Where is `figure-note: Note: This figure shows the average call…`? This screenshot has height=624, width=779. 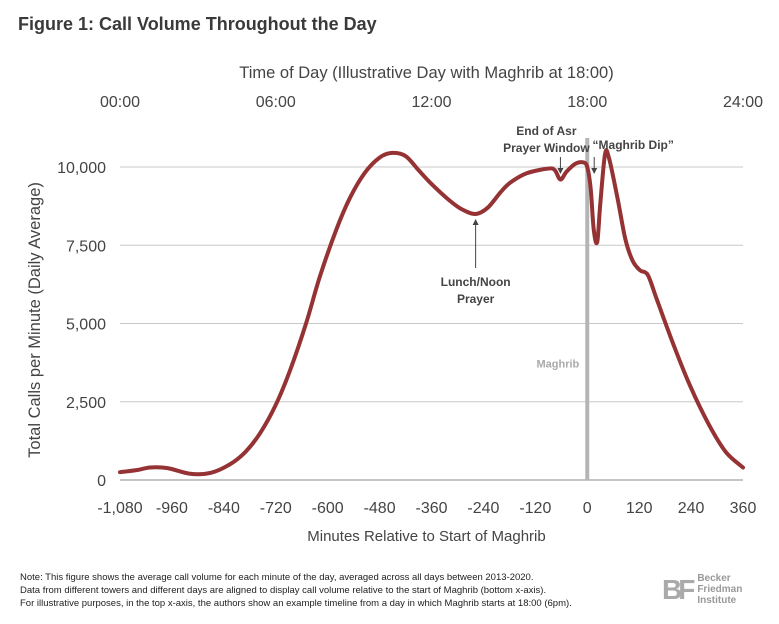 figure-note: Note: This figure shows the average call… is located at coordinates (296, 590).